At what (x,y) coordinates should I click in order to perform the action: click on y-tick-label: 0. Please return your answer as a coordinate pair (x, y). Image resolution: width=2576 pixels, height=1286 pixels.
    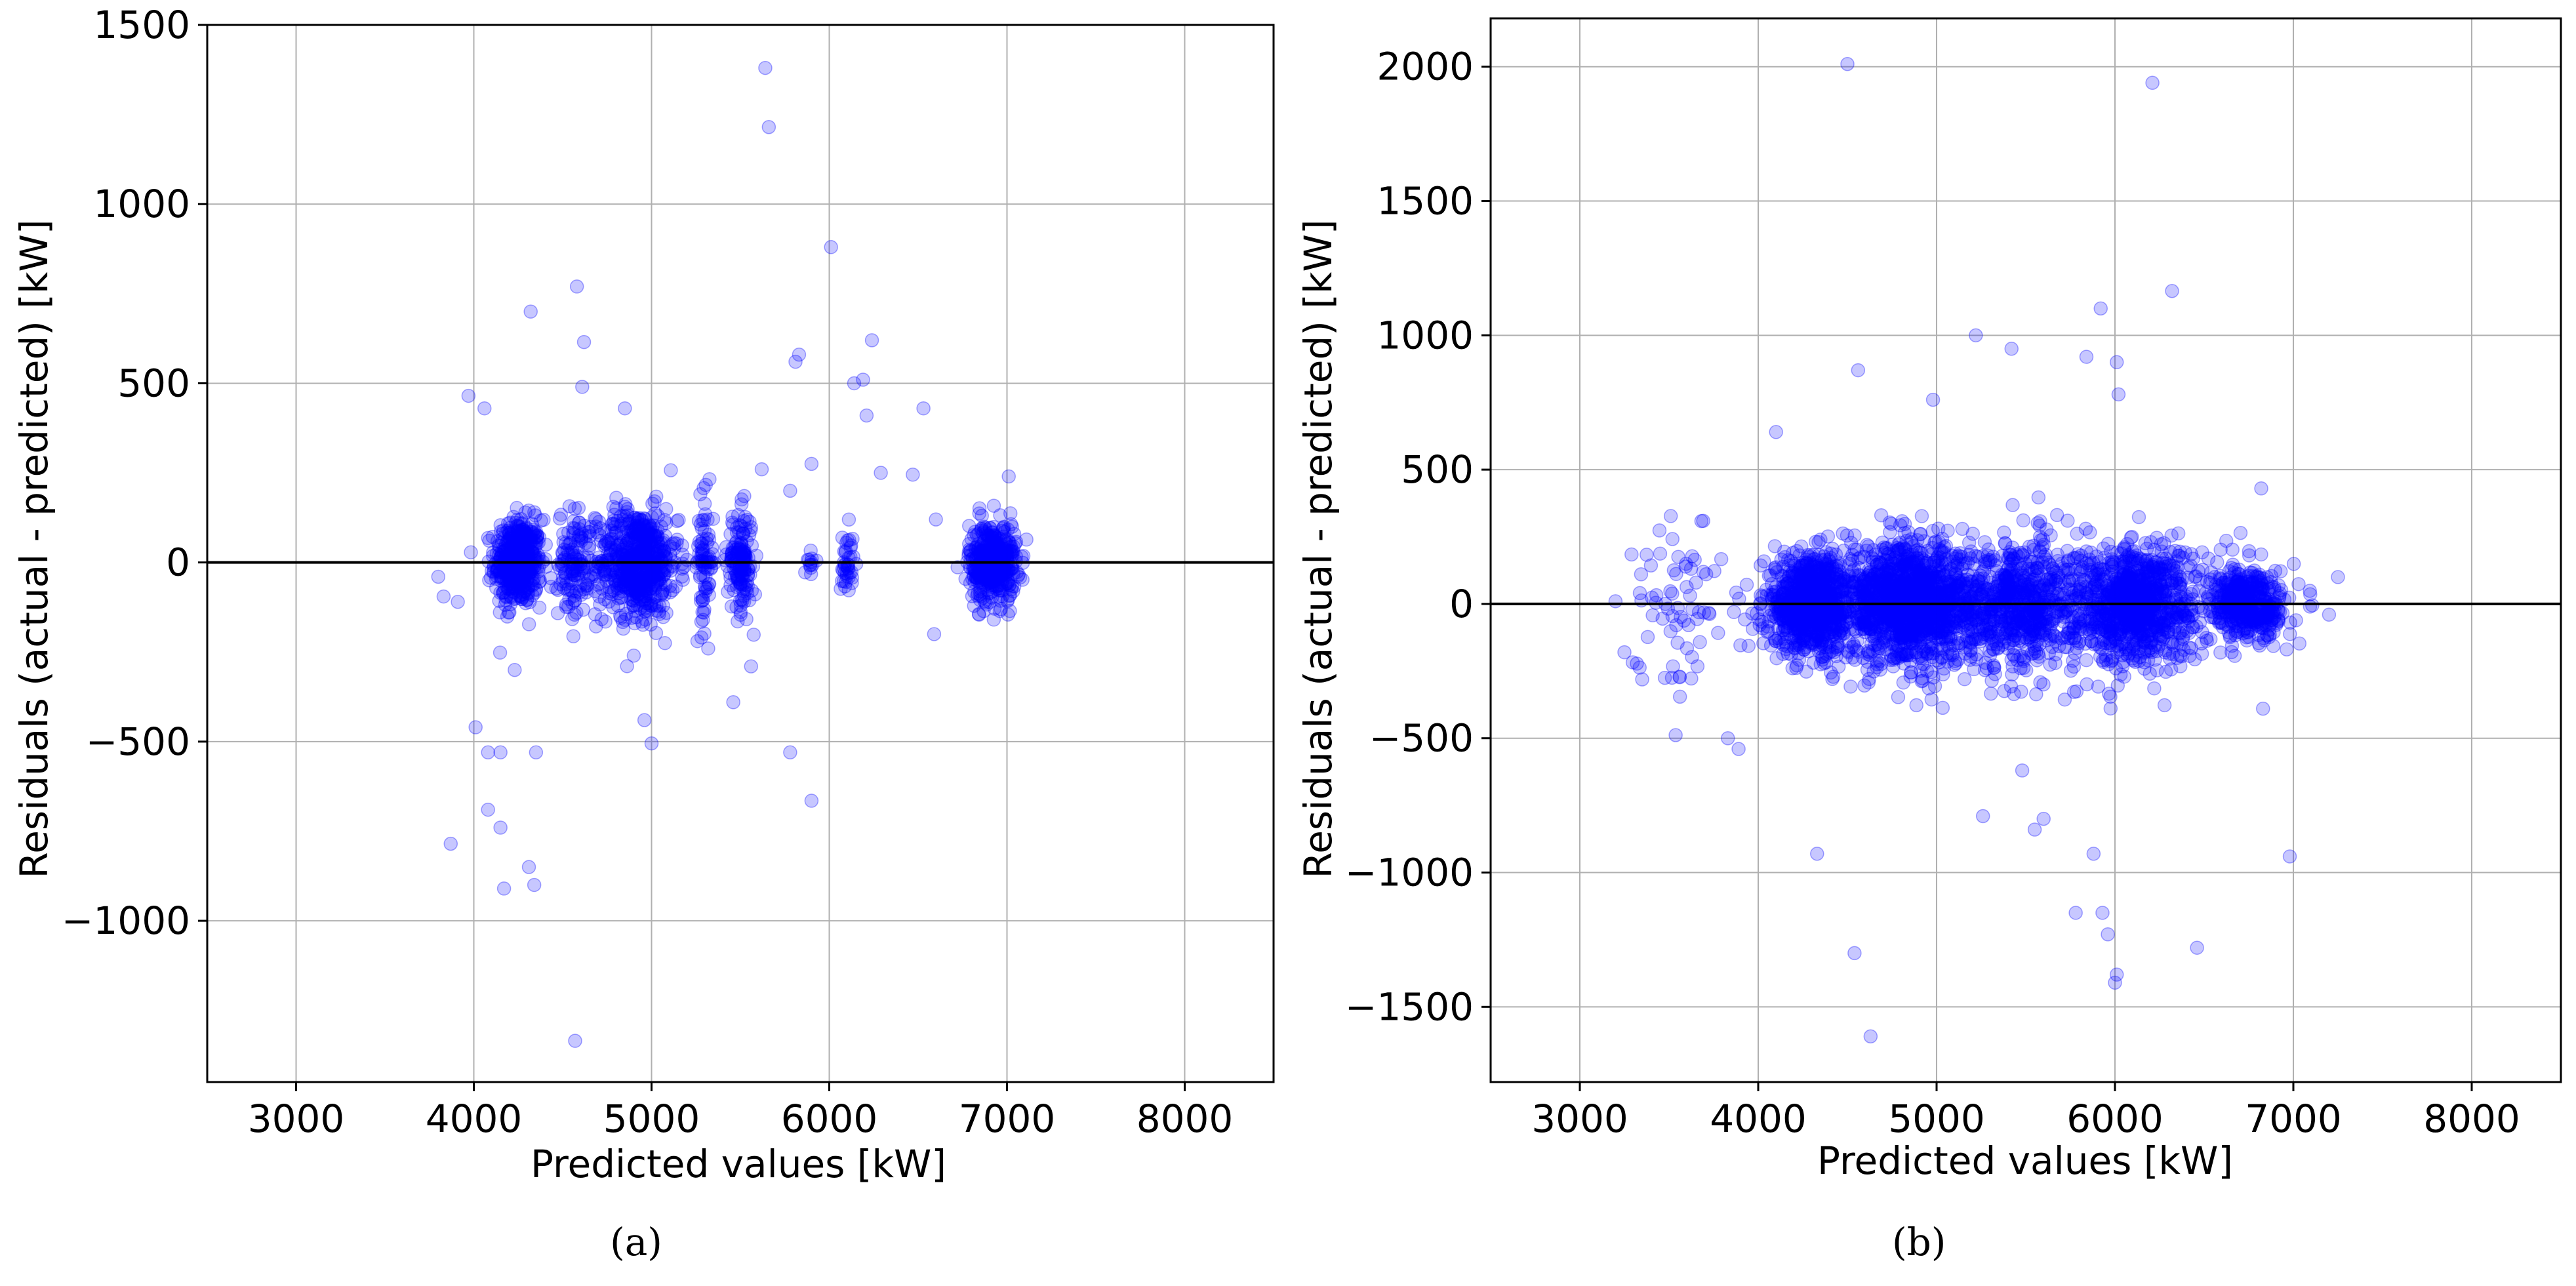
    Looking at the image, I should click on (178, 562).